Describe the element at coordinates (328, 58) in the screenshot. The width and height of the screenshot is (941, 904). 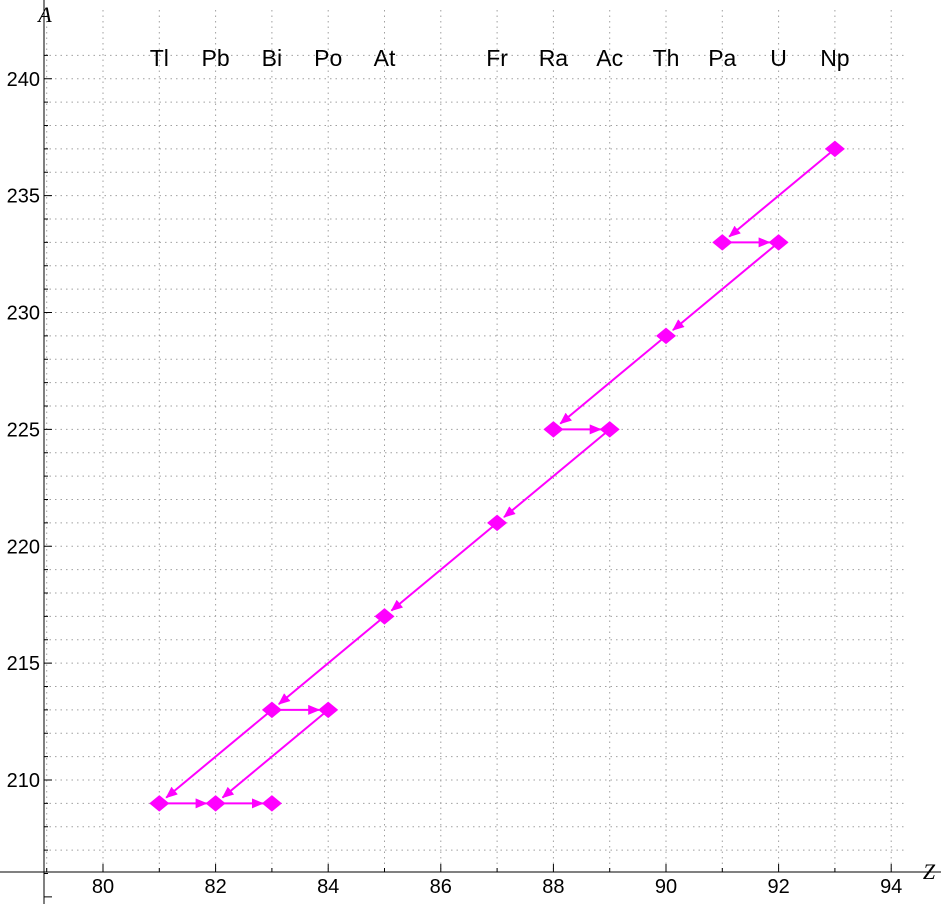
I see `element-label-po: Po` at that location.